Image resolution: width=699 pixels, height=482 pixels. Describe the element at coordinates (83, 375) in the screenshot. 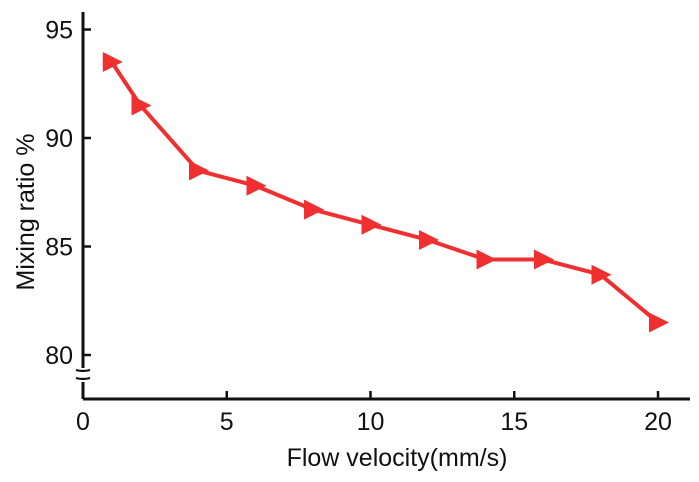

I see `axis-break-icon` at that location.